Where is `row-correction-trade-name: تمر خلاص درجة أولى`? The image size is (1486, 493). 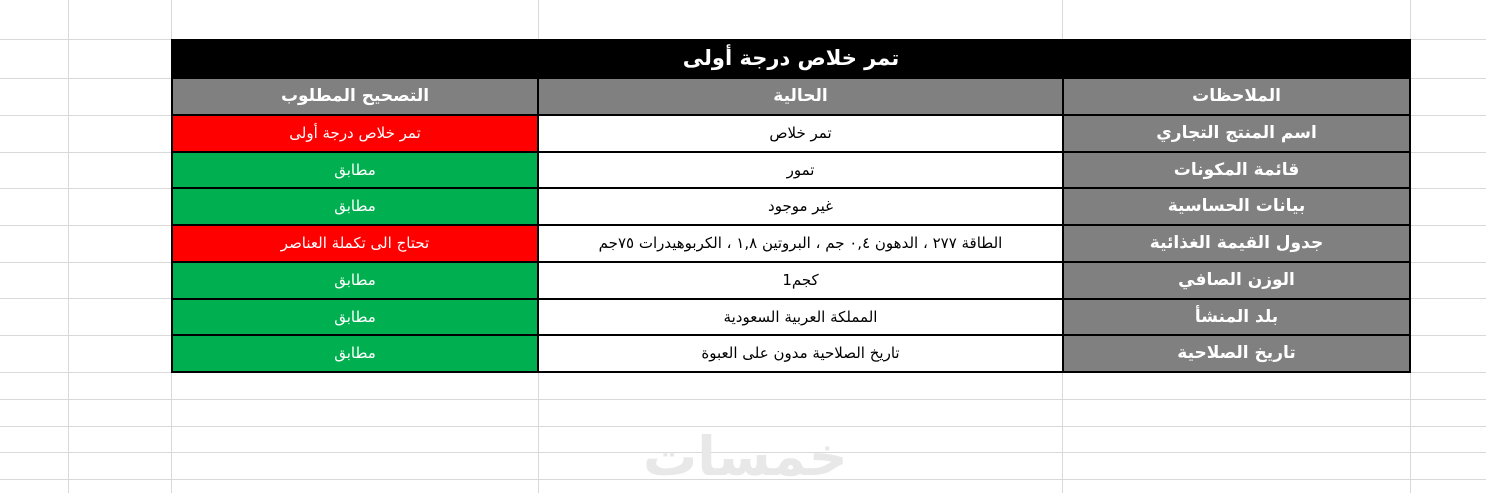 row-correction-trade-name: تمر خلاص درجة أولى is located at coordinates (355, 133).